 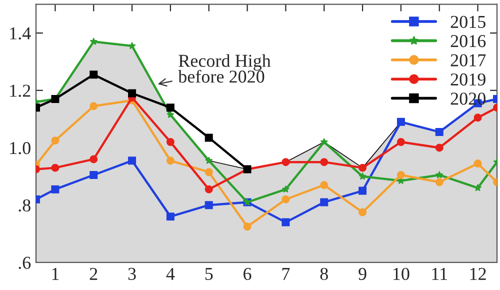 I want to click on legend-label: 2017, so click(x=468, y=60).